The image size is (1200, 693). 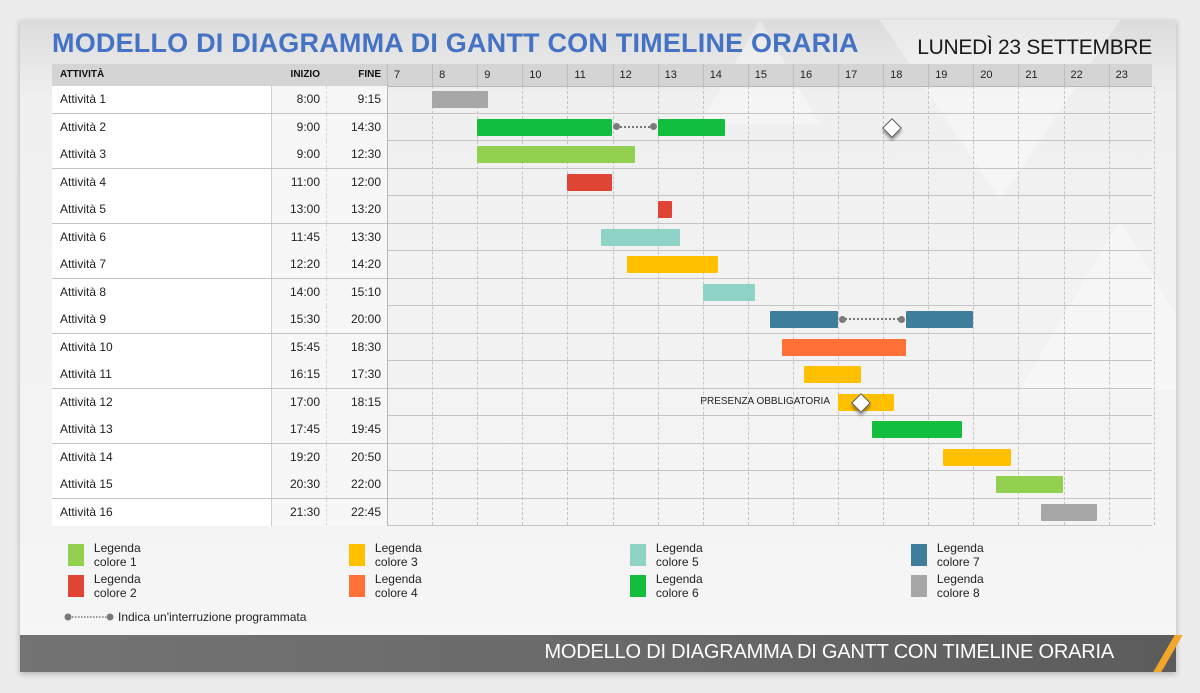 I want to click on hour-header: 19, so click(x=950, y=75).